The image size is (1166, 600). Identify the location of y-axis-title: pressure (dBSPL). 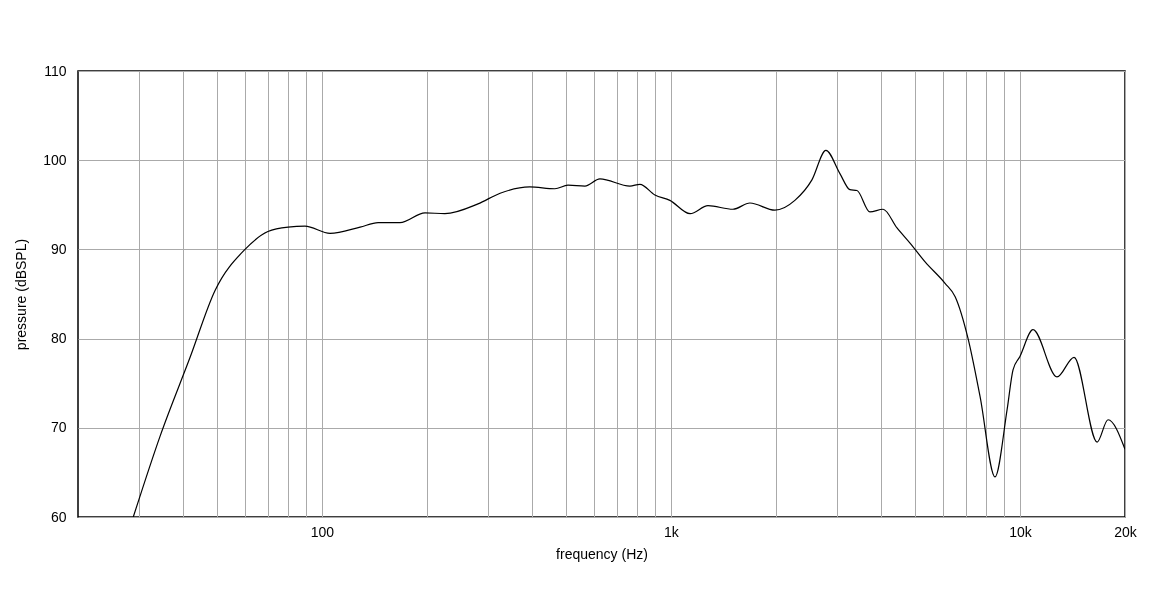
(21, 294).